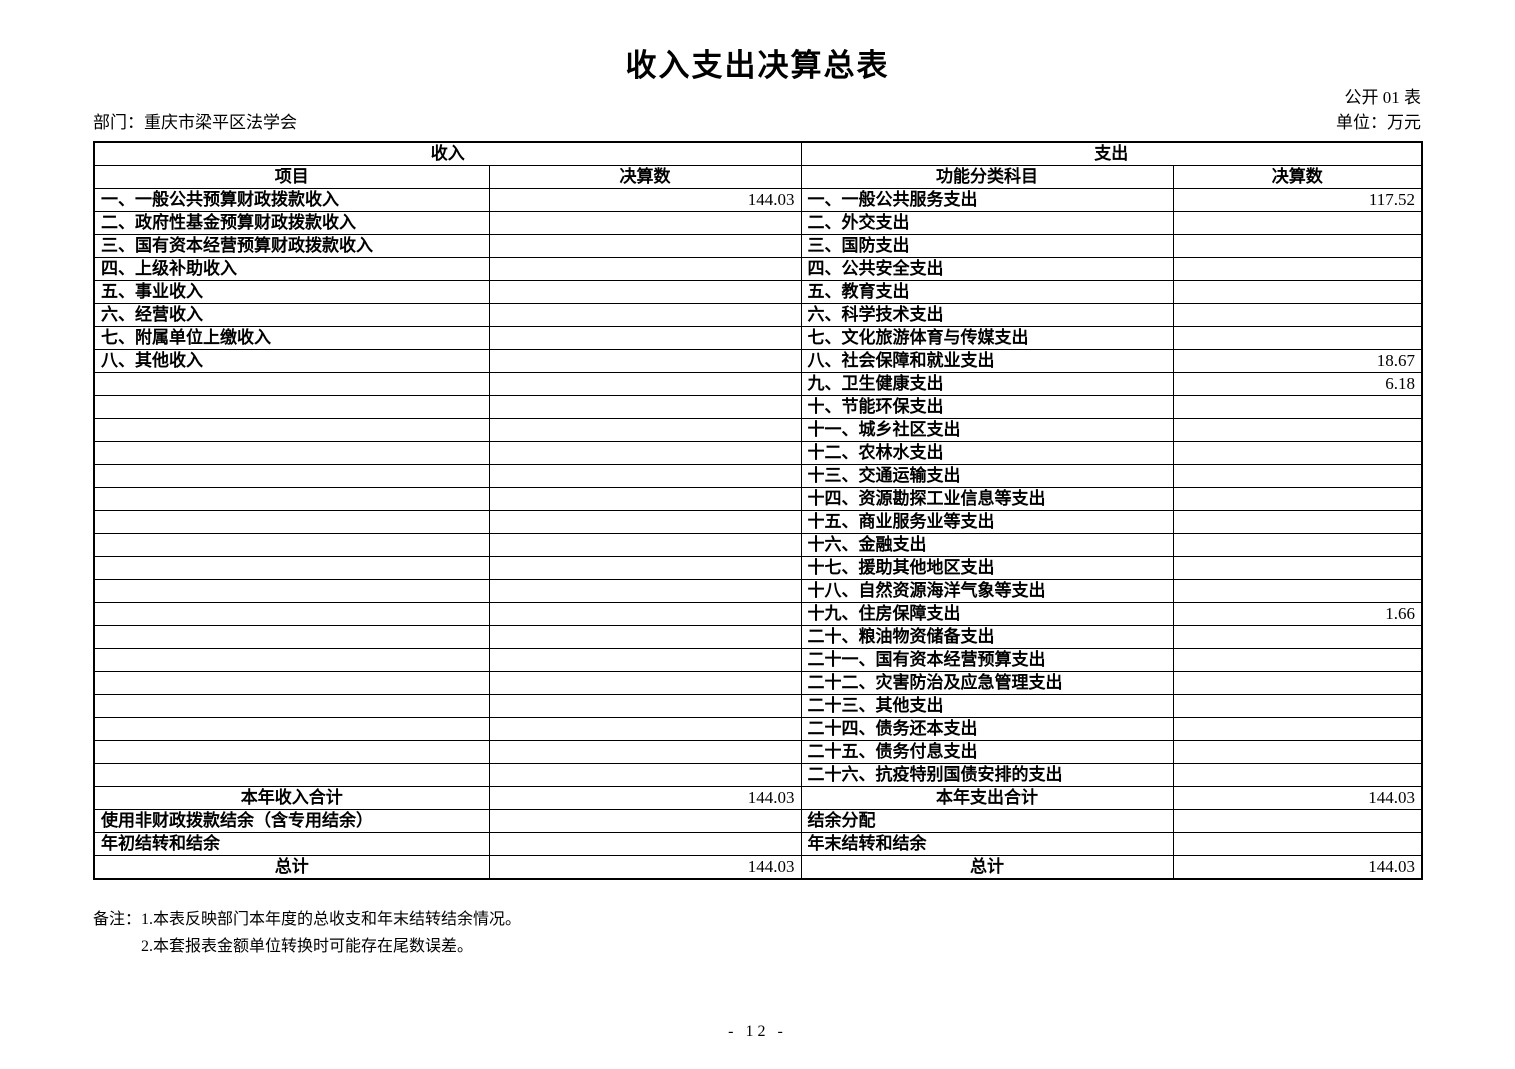 The image size is (1515, 1069). I want to click on meta-row: 部门：重庆市梁平区法学会 单位：万元, so click(757, 126).